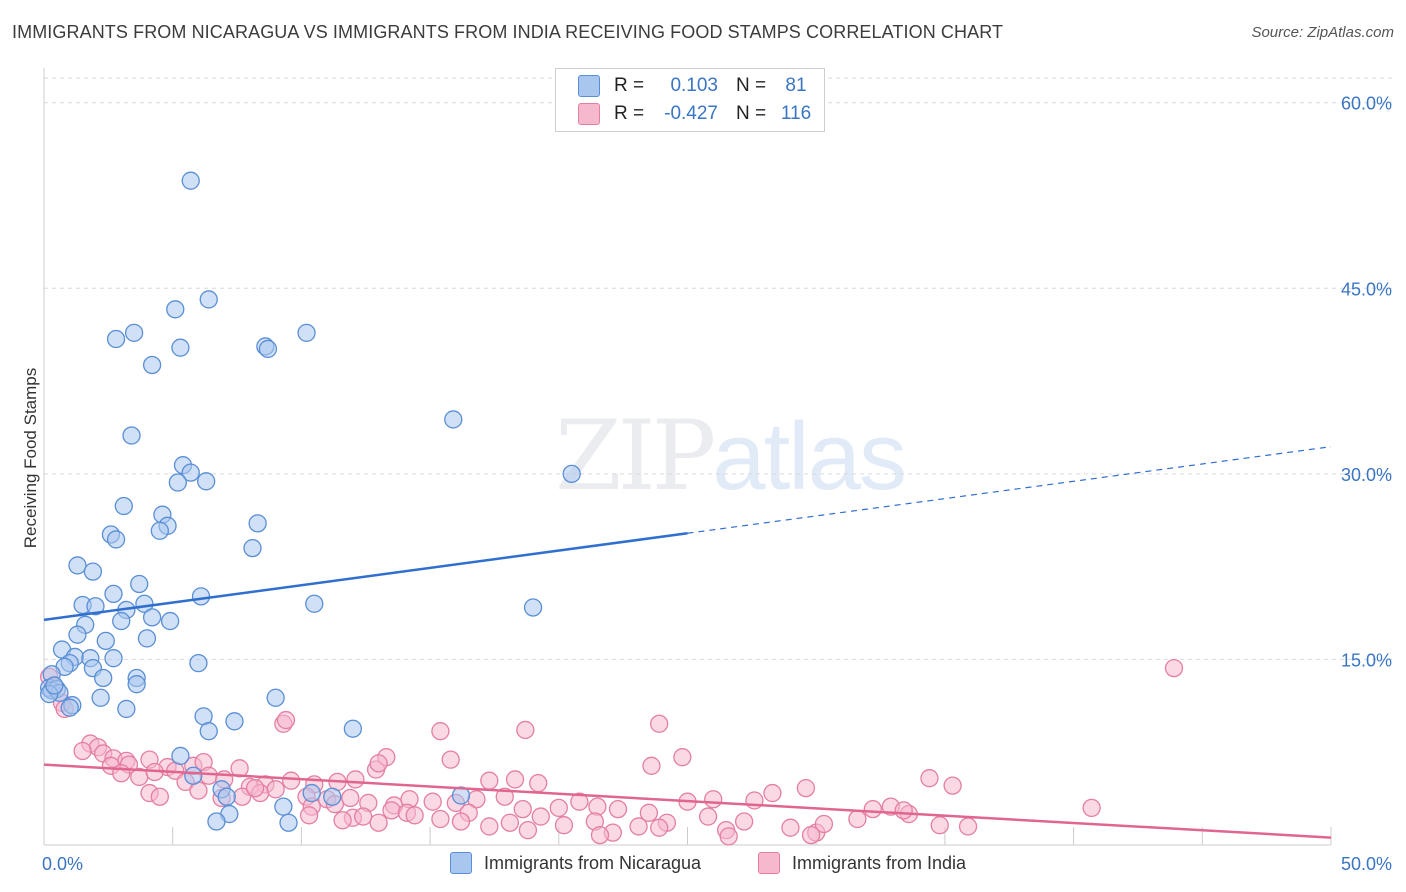  Describe the element at coordinates (30, 458) in the screenshot. I see `y-axis-title: Receiving Food Stamps` at that location.